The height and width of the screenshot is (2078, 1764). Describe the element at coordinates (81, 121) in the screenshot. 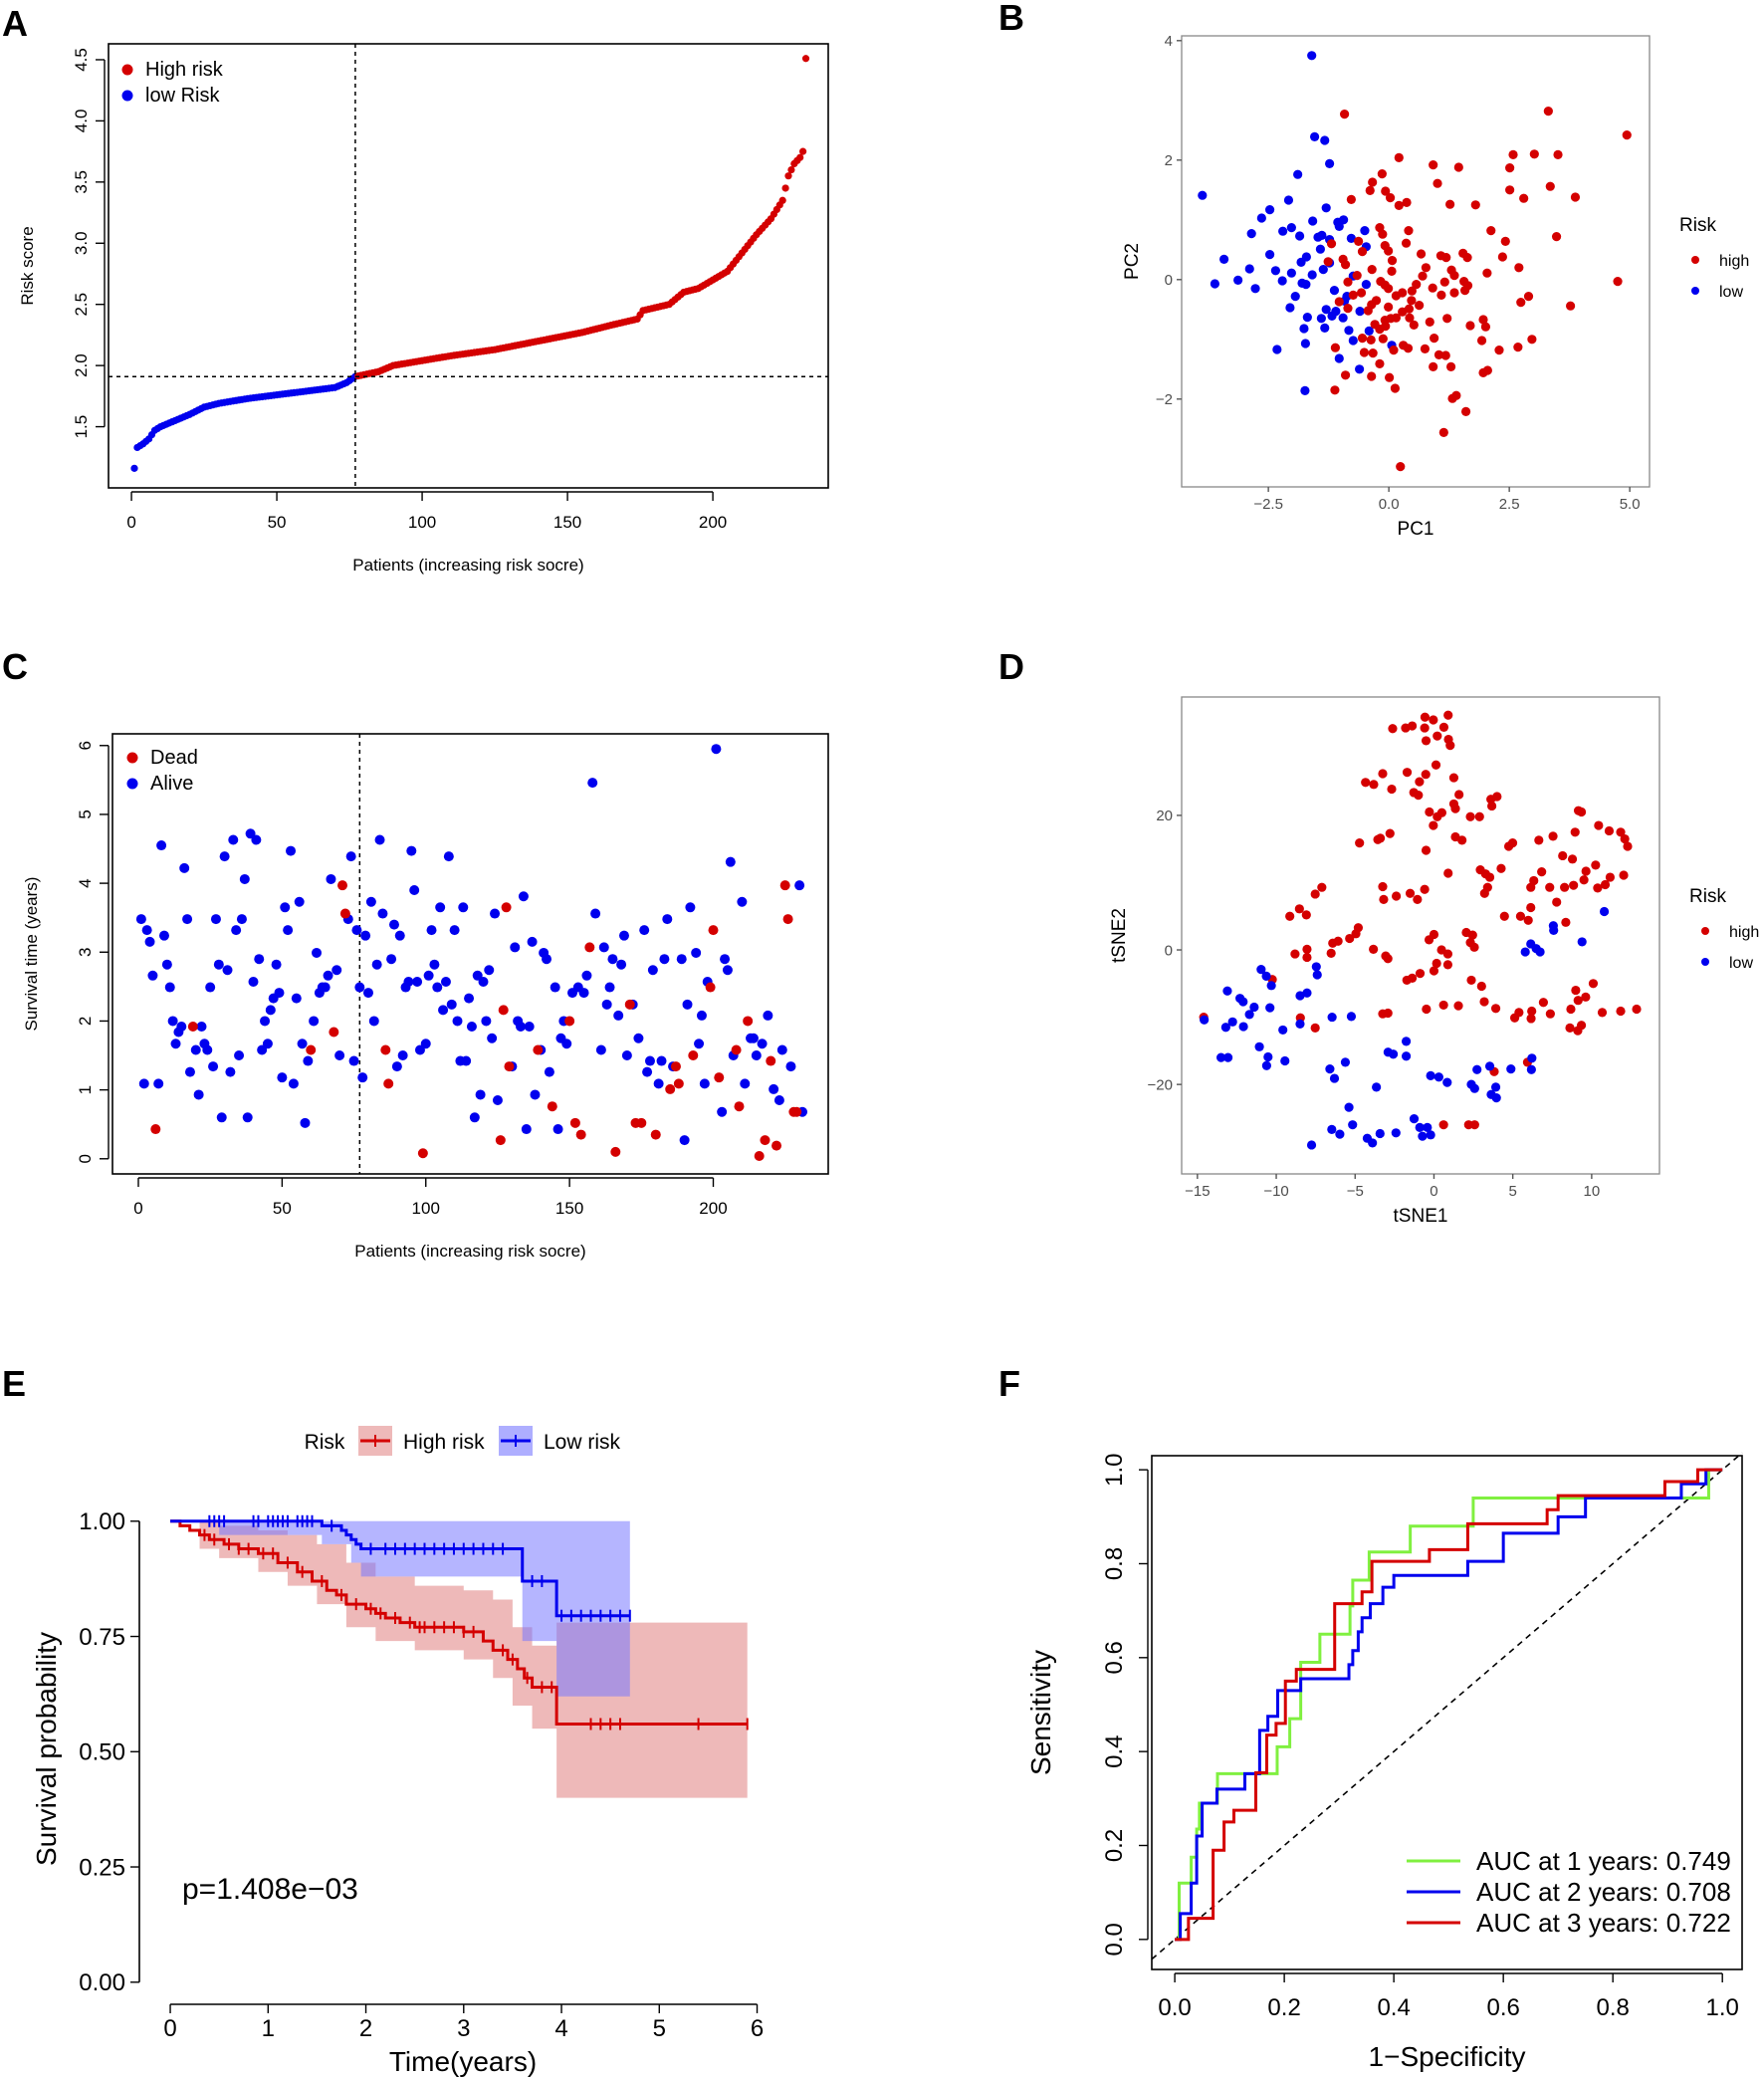

I see `y-tick-label: 4.0` at that location.